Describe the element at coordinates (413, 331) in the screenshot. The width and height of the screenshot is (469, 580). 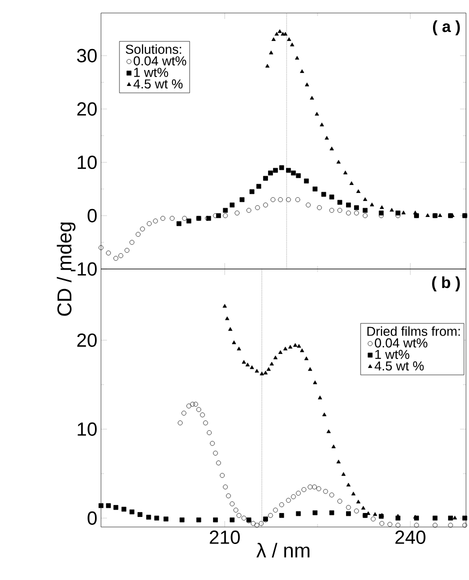
I see `legend-title: Dried films from:` at that location.